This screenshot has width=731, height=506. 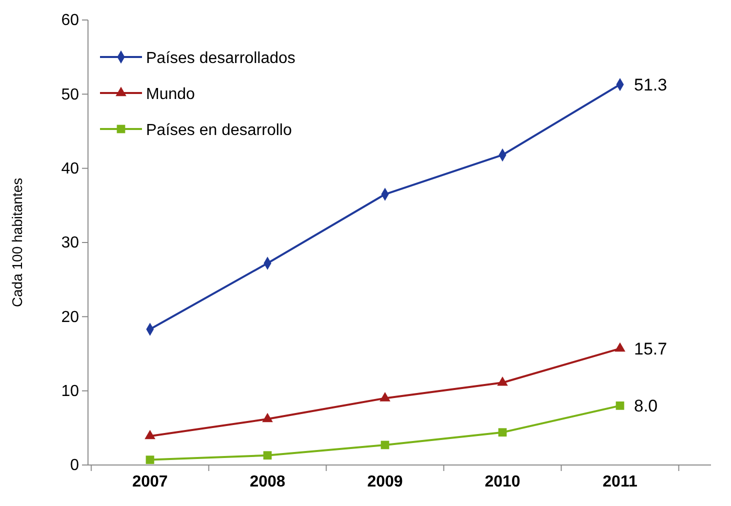 I want to click on y-axis-title: Cada 100 habitantes, so click(x=17, y=243).